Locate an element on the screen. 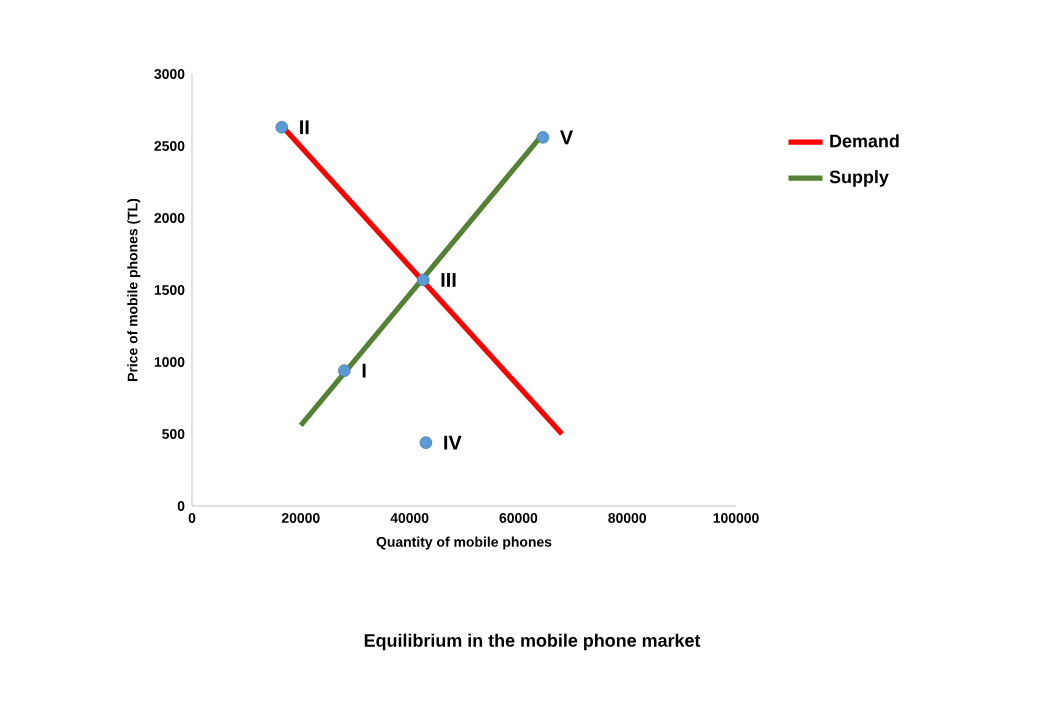 The height and width of the screenshot is (718, 1064). text: Equilibrium in the mobile phone market is located at coordinates (532, 642).